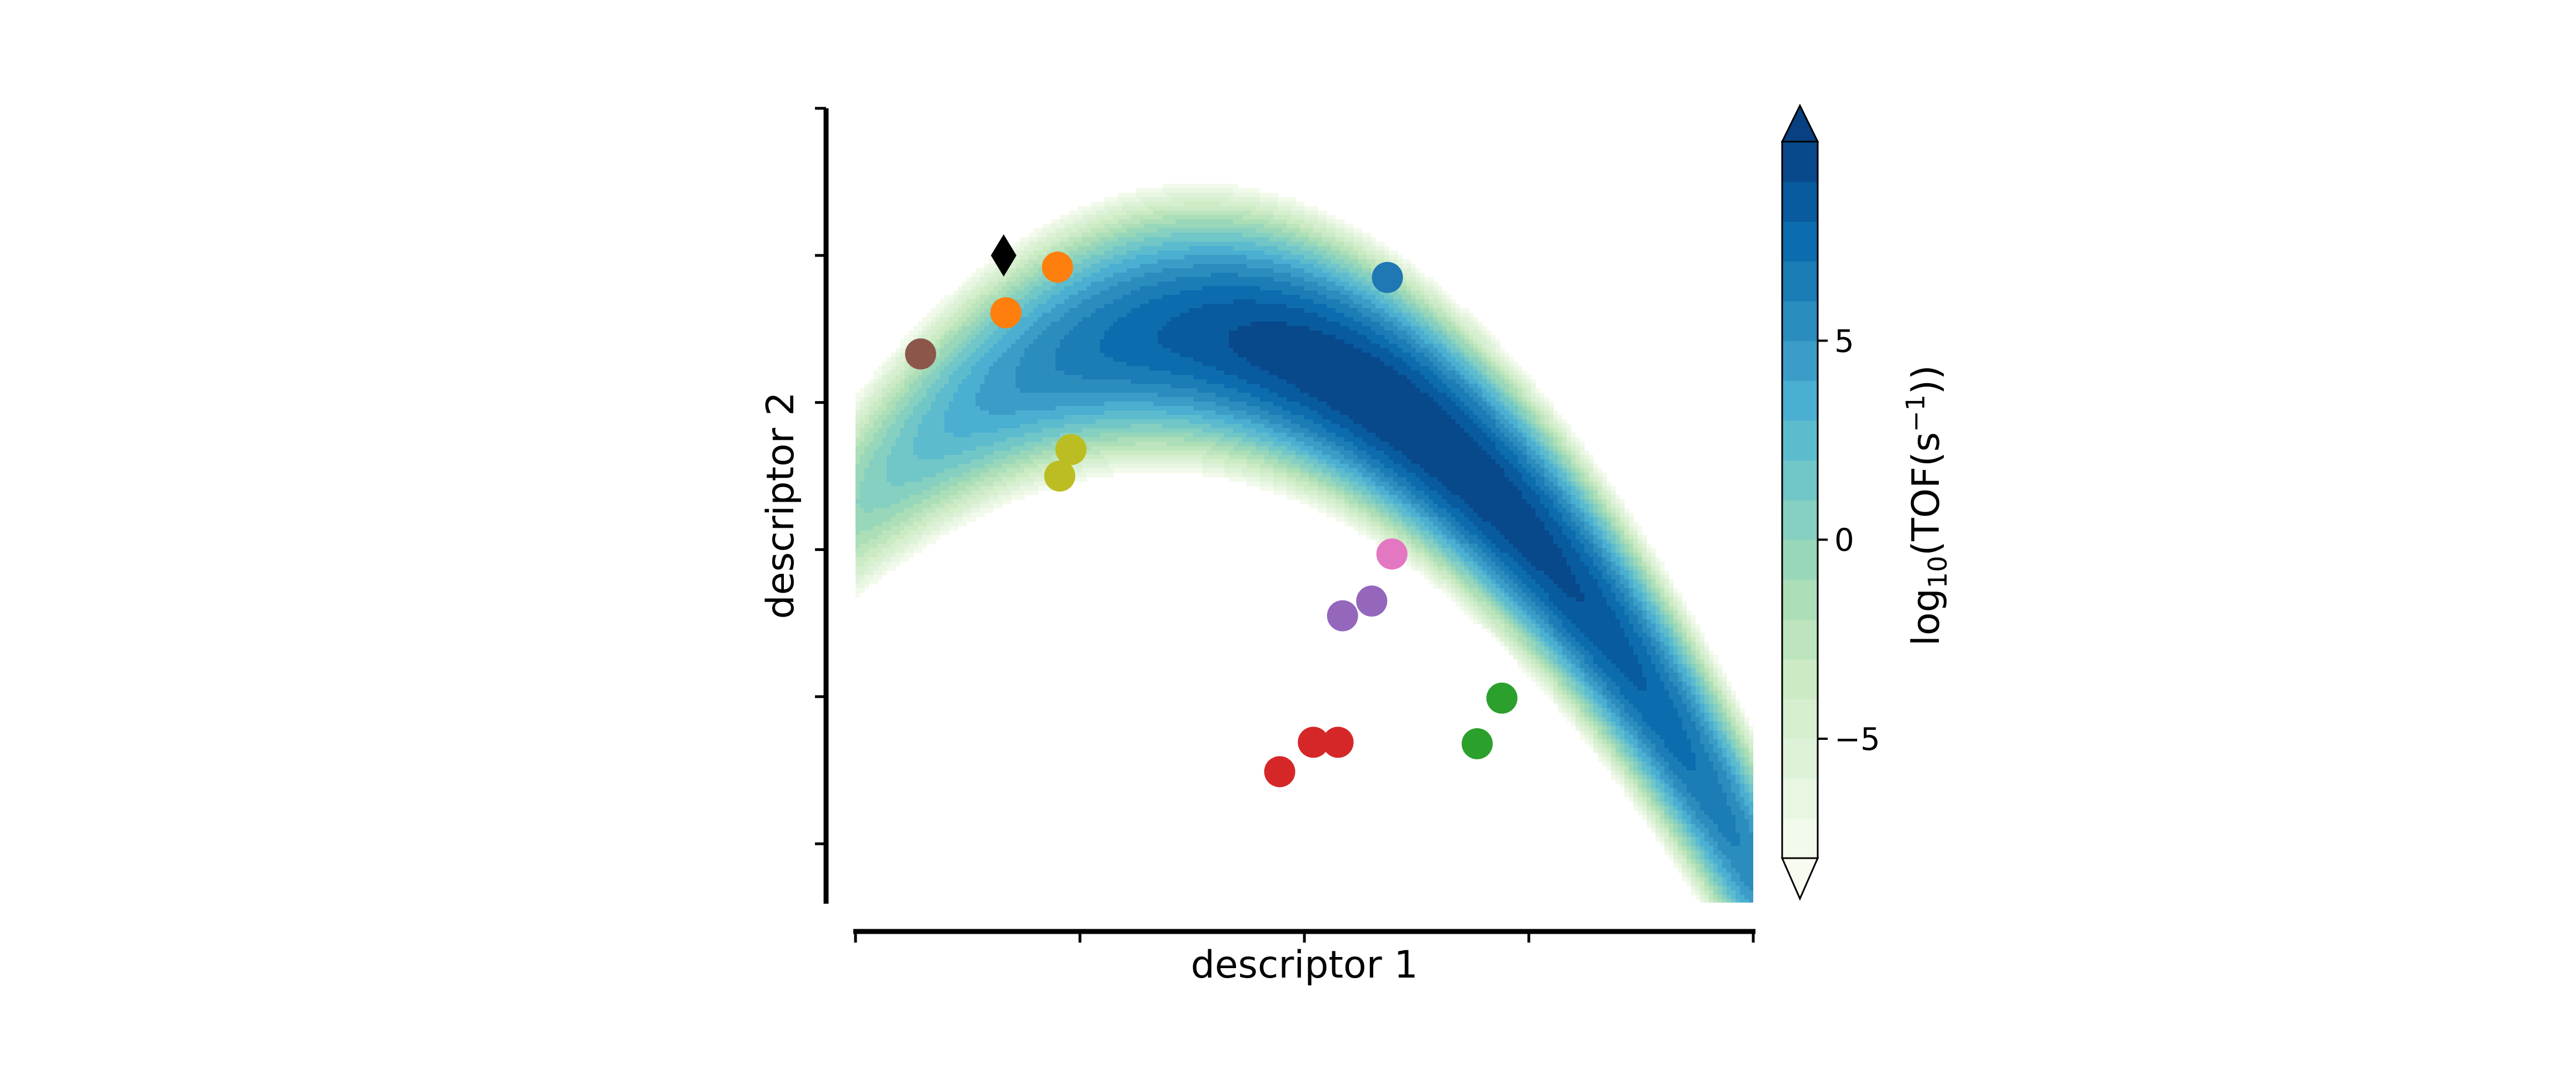 The height and width of the screenshot is (1072, 2576). I want to click on colorbar-label-subscript: 10, so click(1938, 573).